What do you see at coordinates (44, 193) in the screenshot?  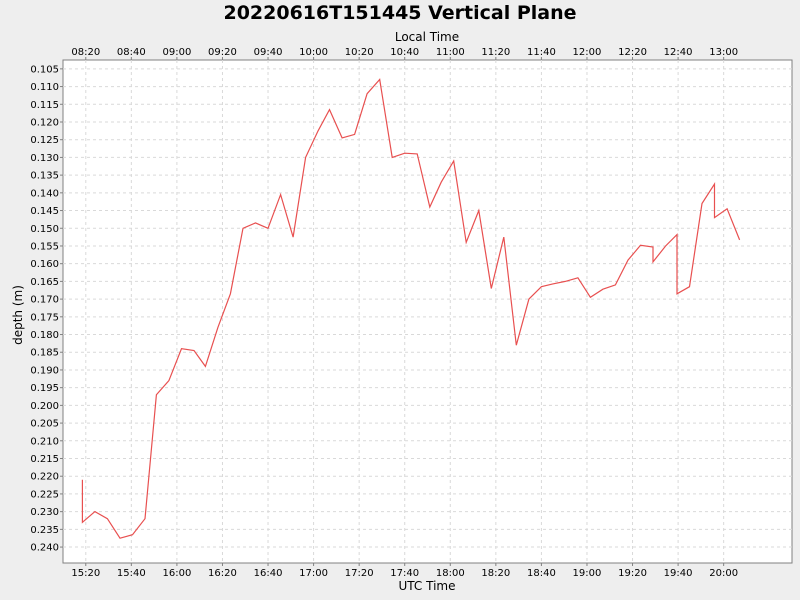 I see `y-tick-label: 0.140` at bounding box center [44, 193].